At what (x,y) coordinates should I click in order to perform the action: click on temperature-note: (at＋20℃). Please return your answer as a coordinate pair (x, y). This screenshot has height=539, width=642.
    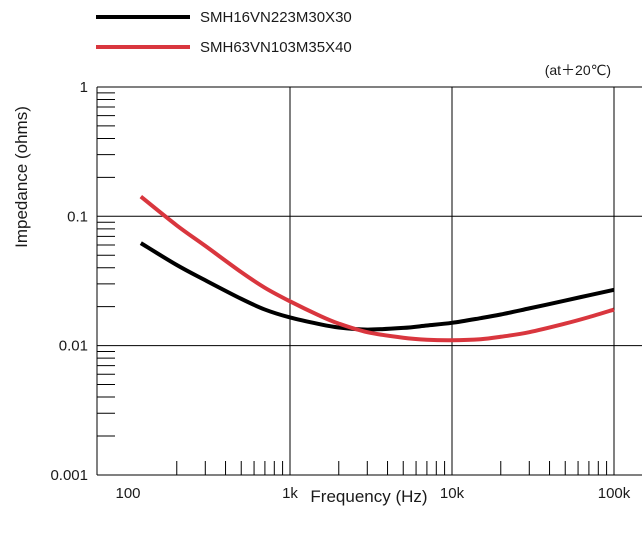
    Looking at the image, I should click on (578, 70).